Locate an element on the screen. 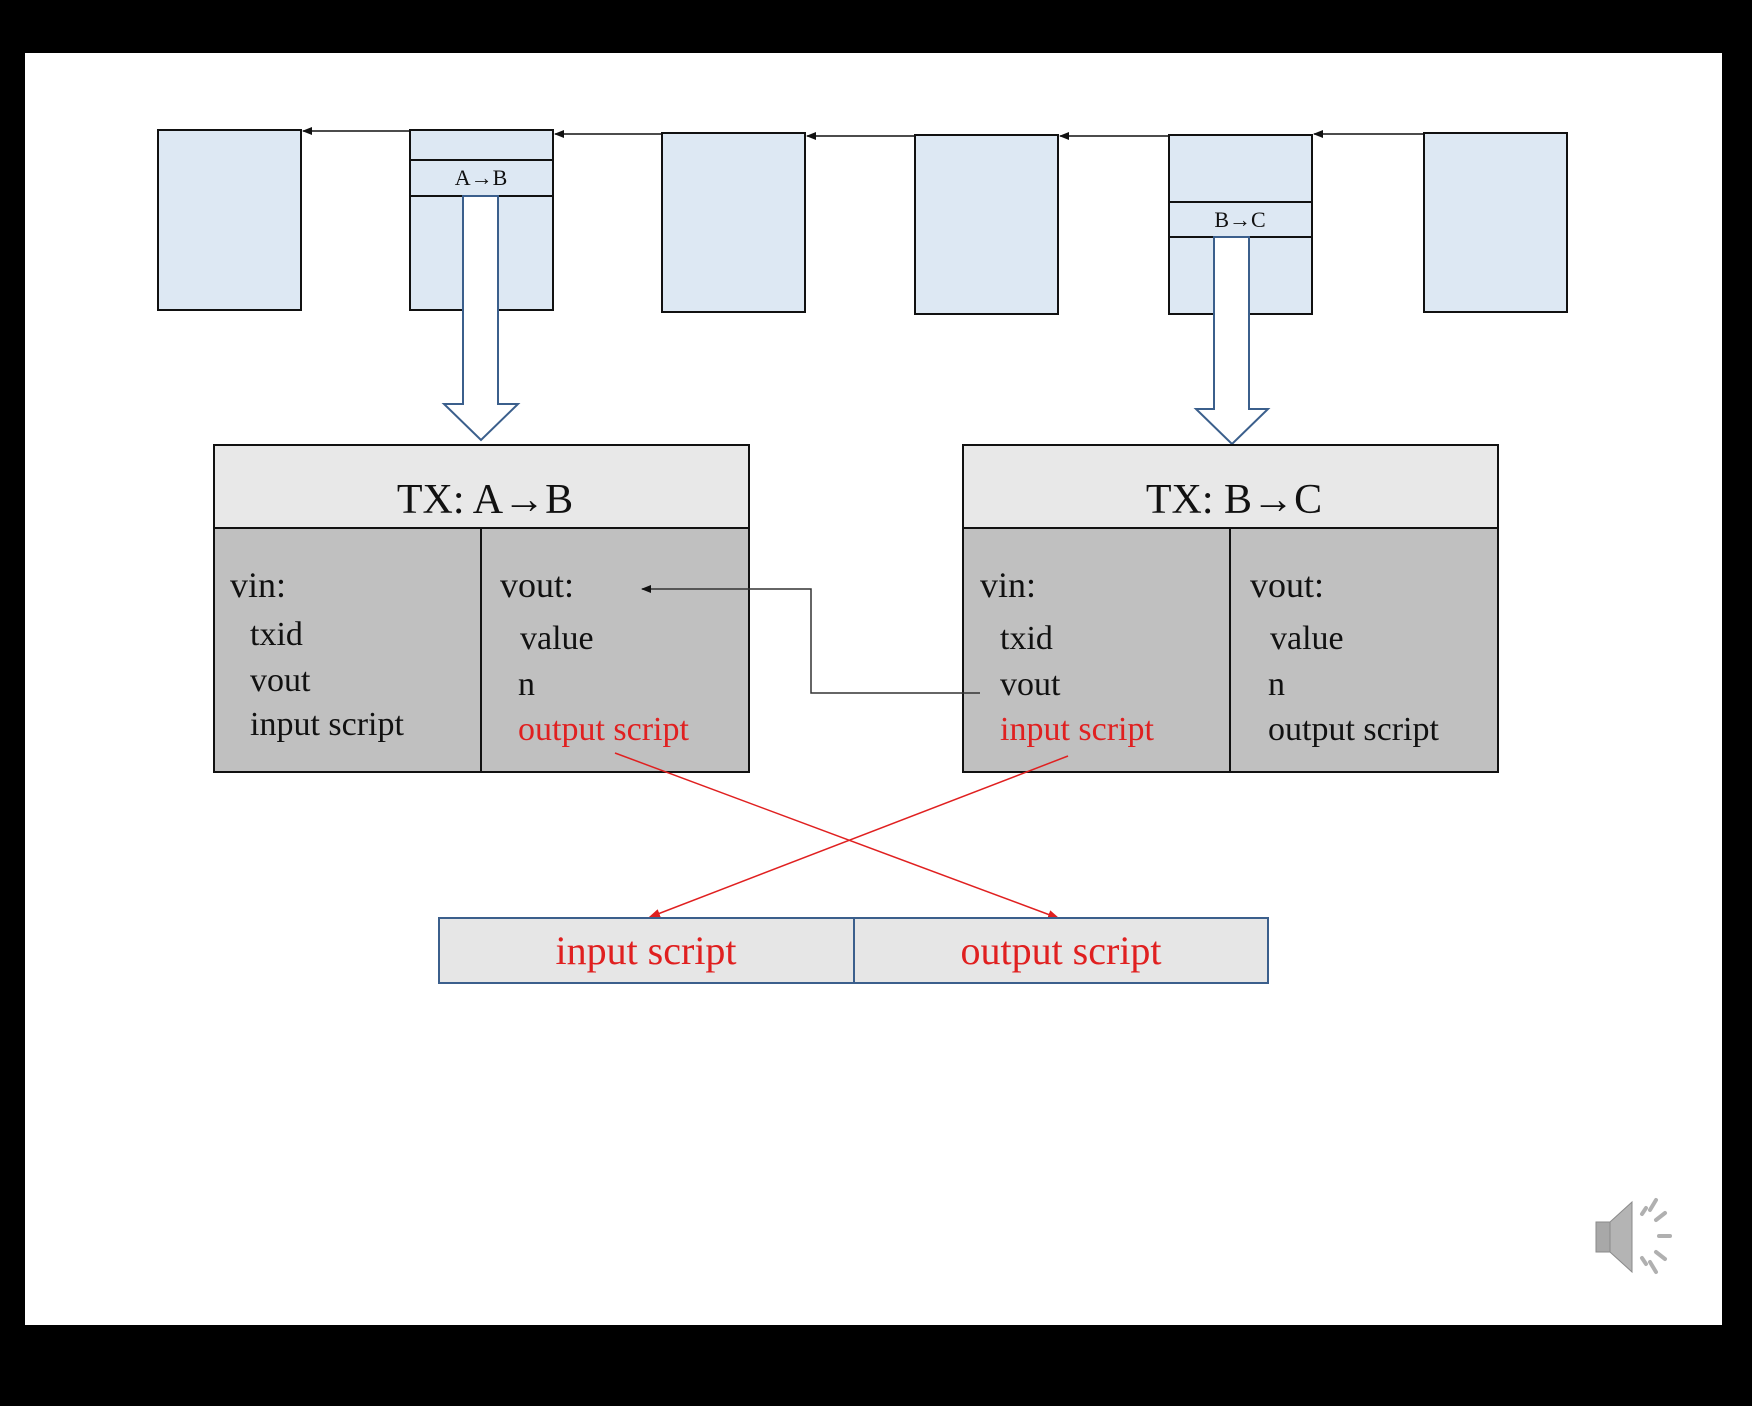  expand-arrow-tx-bc is located at coordinates (1232, 341).